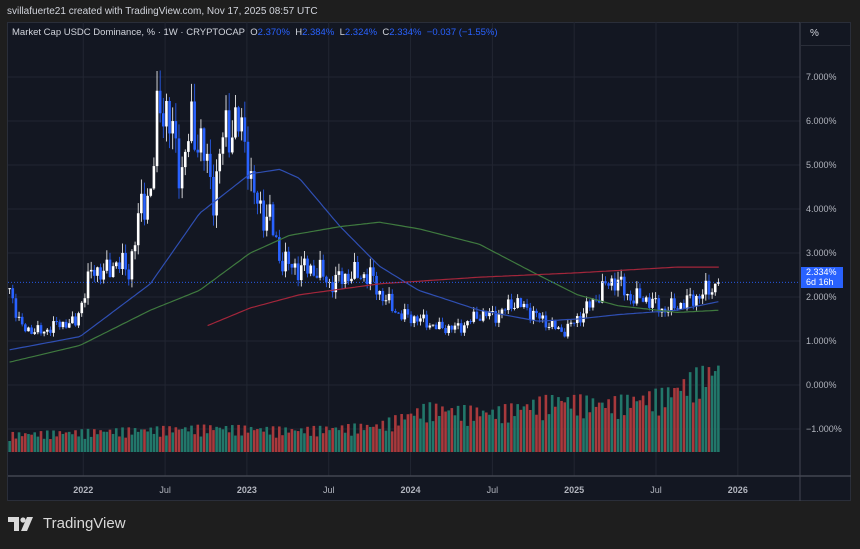 The image size is (860, 549). Describe the element at coordinates (67, 523) in the screenshot. I see `tradingview-logo: TradingView` at that location.